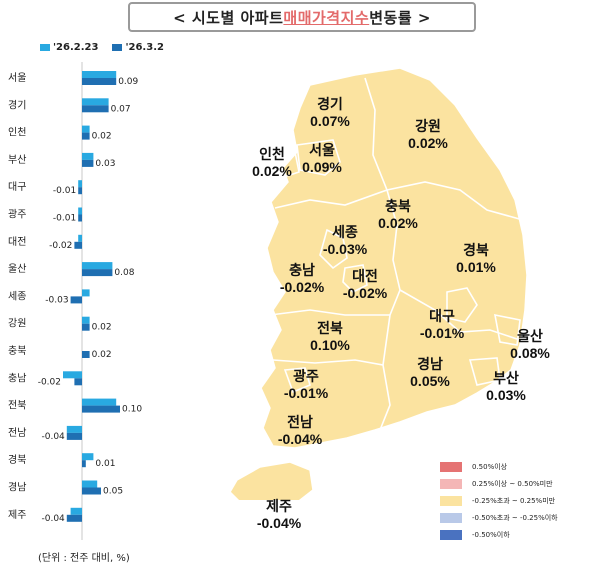 This screenshot has width=600, height=567. I want to click on region-name: 충북, so click(398, 206).